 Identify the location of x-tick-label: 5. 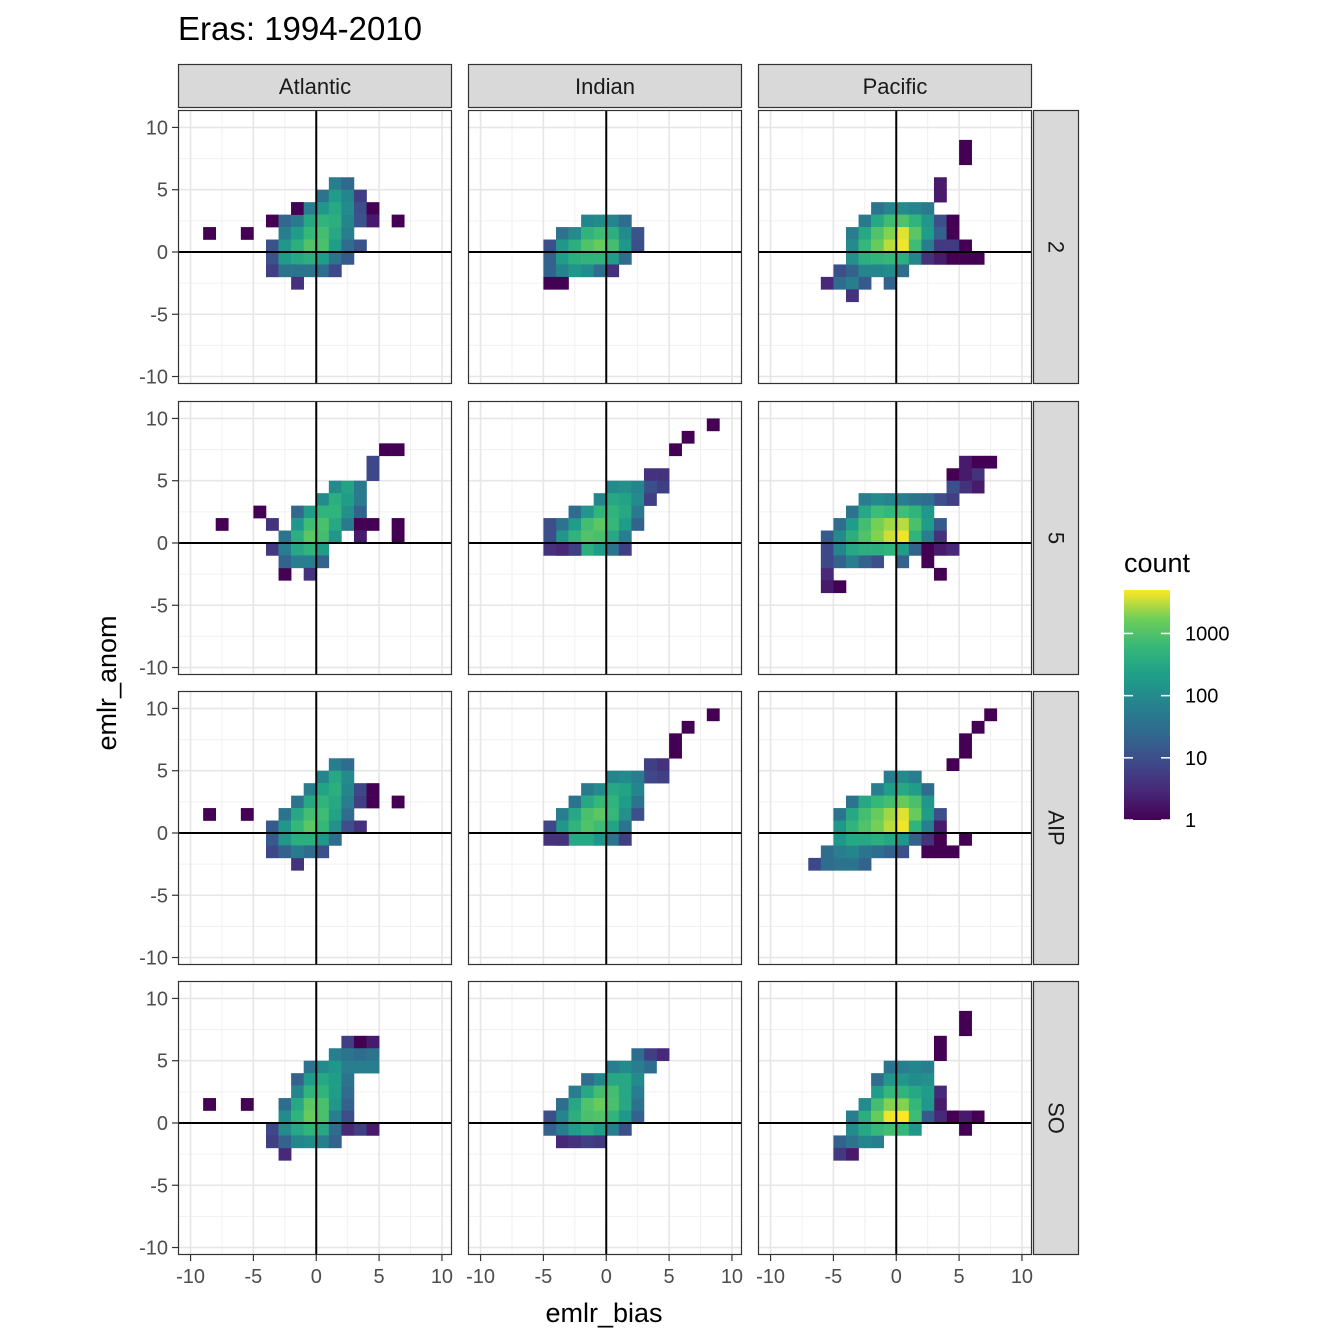
(379, 1277).